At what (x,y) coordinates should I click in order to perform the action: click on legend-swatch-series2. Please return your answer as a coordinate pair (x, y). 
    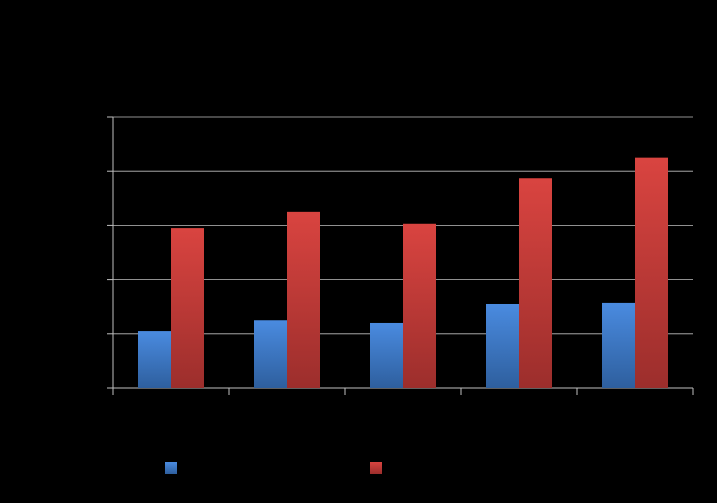
    Looking at the image, I should click on (376, 468).